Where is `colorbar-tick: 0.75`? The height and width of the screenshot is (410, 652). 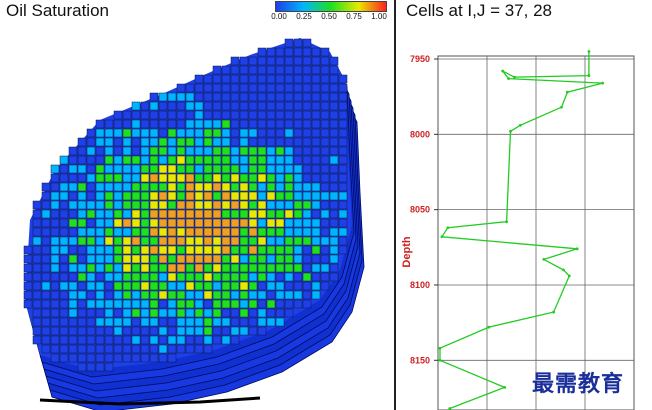
colorbar-tick: 0.75 is located at coordinates (354, 16).